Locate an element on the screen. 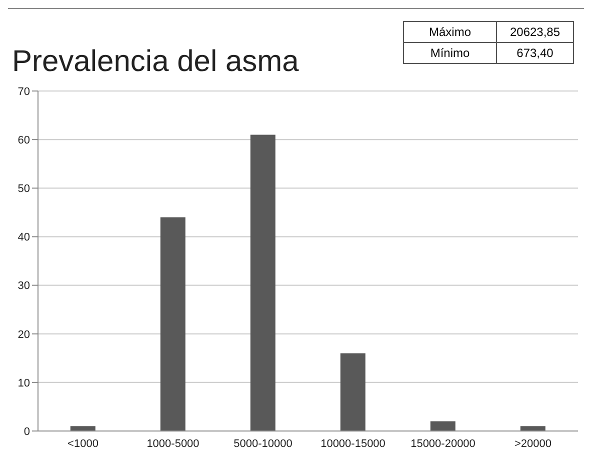  x-tick-label: 15000-20000 is located at coordinates (443, 444).